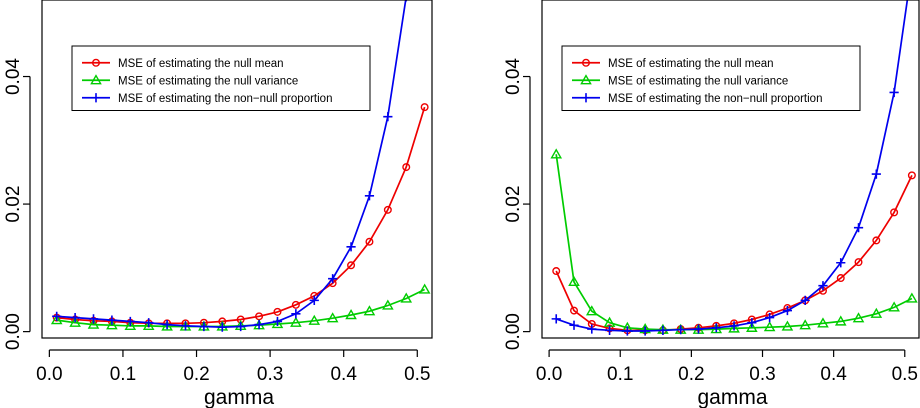  What do you see at coordinates (905, 374) in the screenshot?
I see `x-tick-label: 0.5` at bounding box center [905, 374].